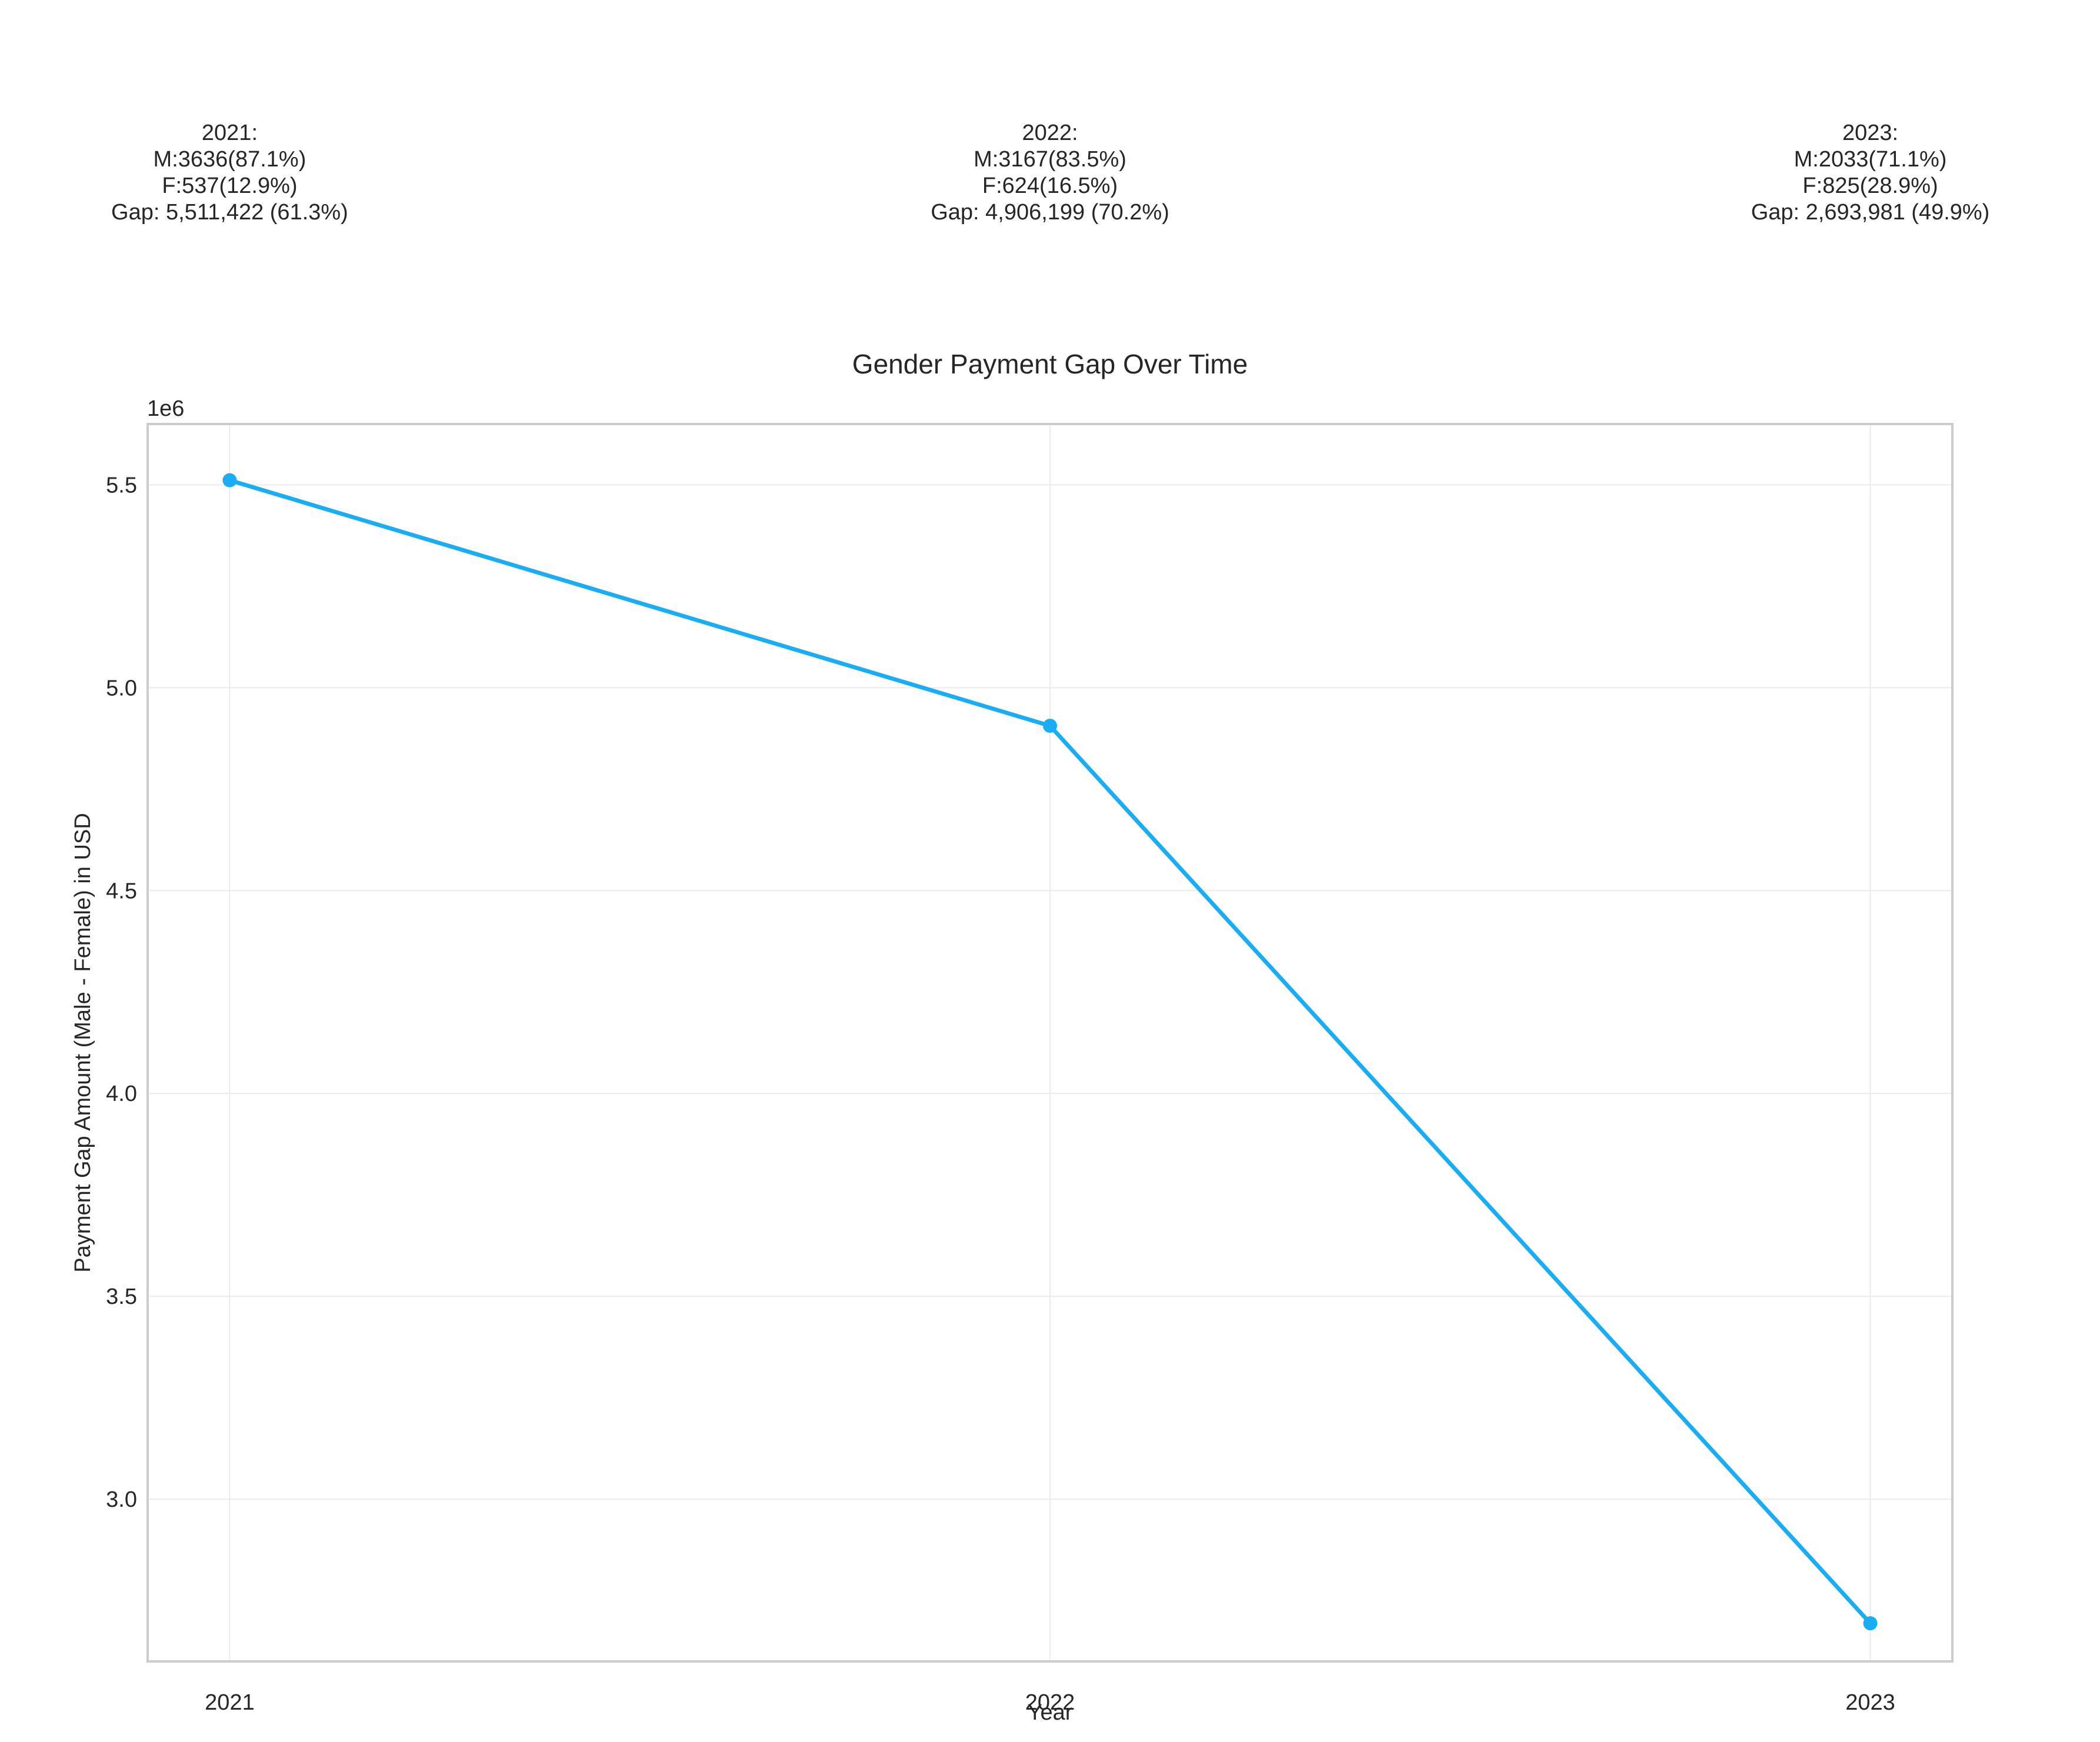  What do you see at coordinates (1870, 1702) in the screenshot?
I see `x-tick-label: 2023` at bounding box center [1870, 1702].